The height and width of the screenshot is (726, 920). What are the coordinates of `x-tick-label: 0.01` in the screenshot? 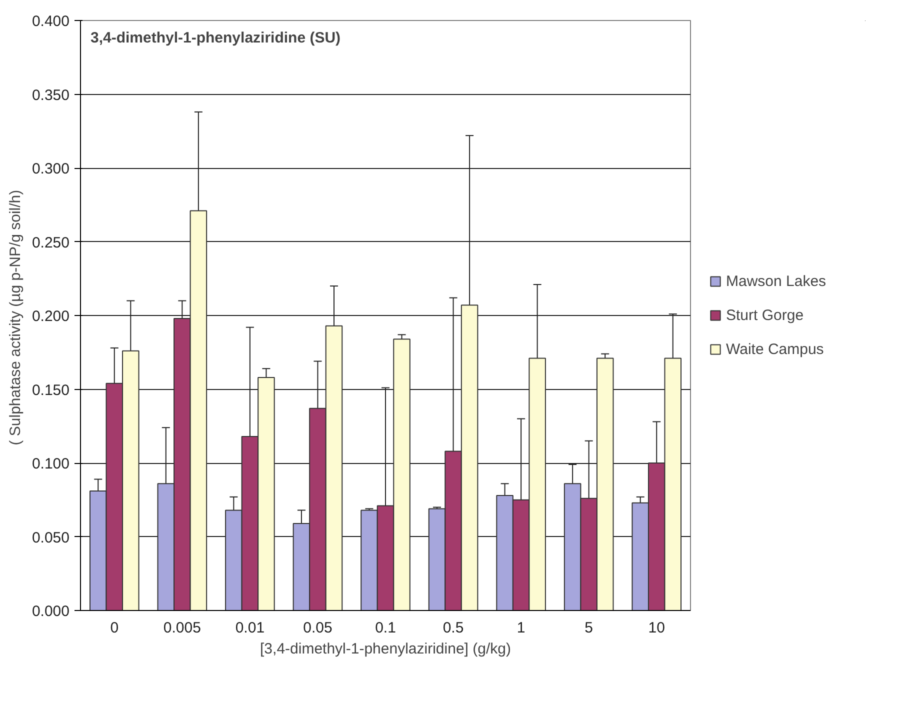 It's located at (250, 628).